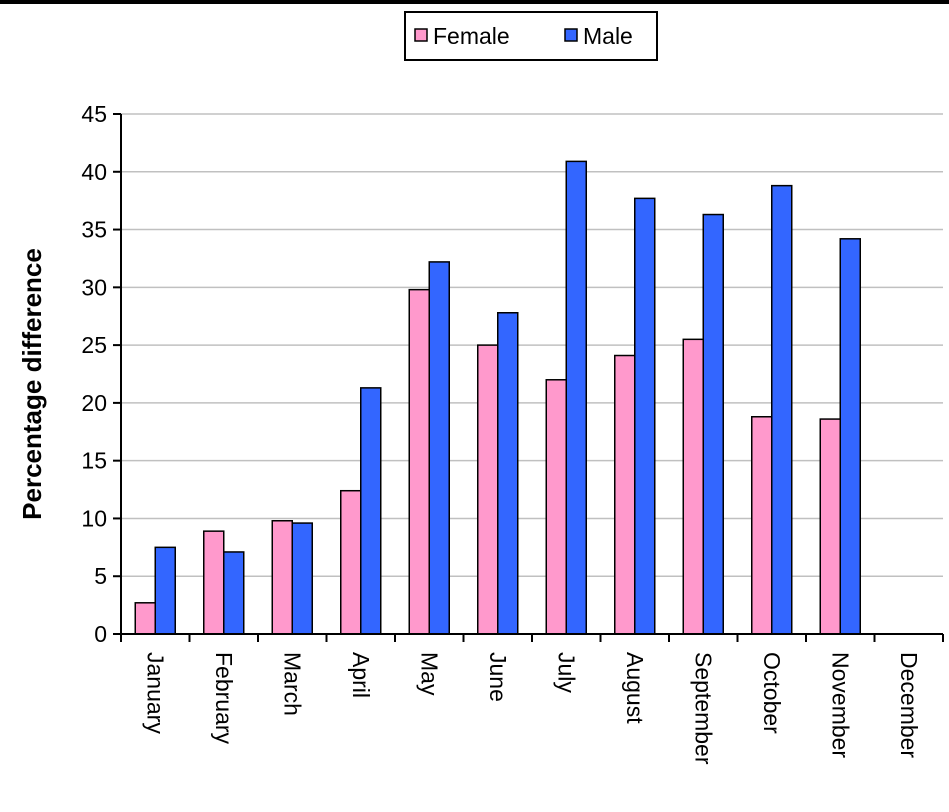 This screenshot has width=949, height=812. What do you see at coordinates (282, 577) in the screenshot?
I see `bar-female-march` at bounding box center [282, 577].